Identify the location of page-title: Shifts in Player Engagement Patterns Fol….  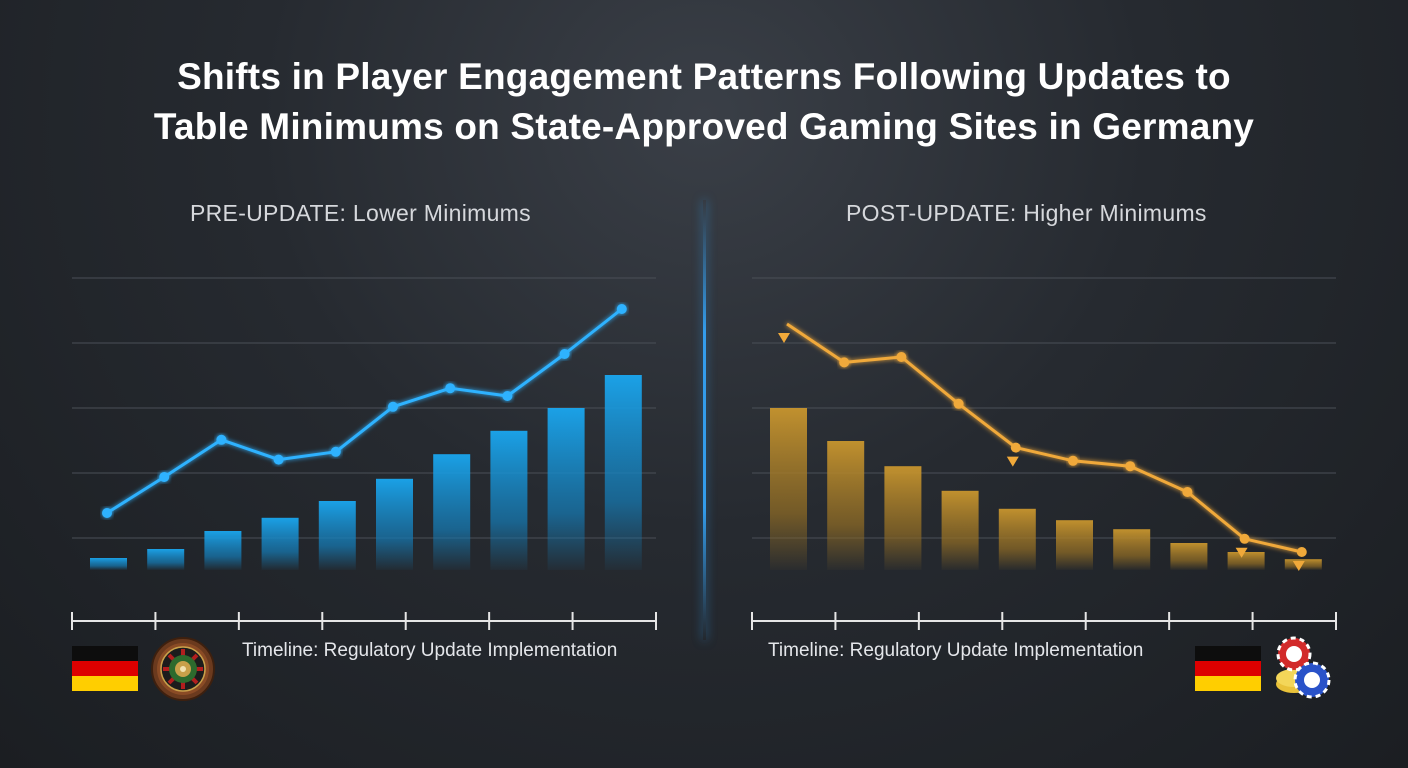
(704, 102).